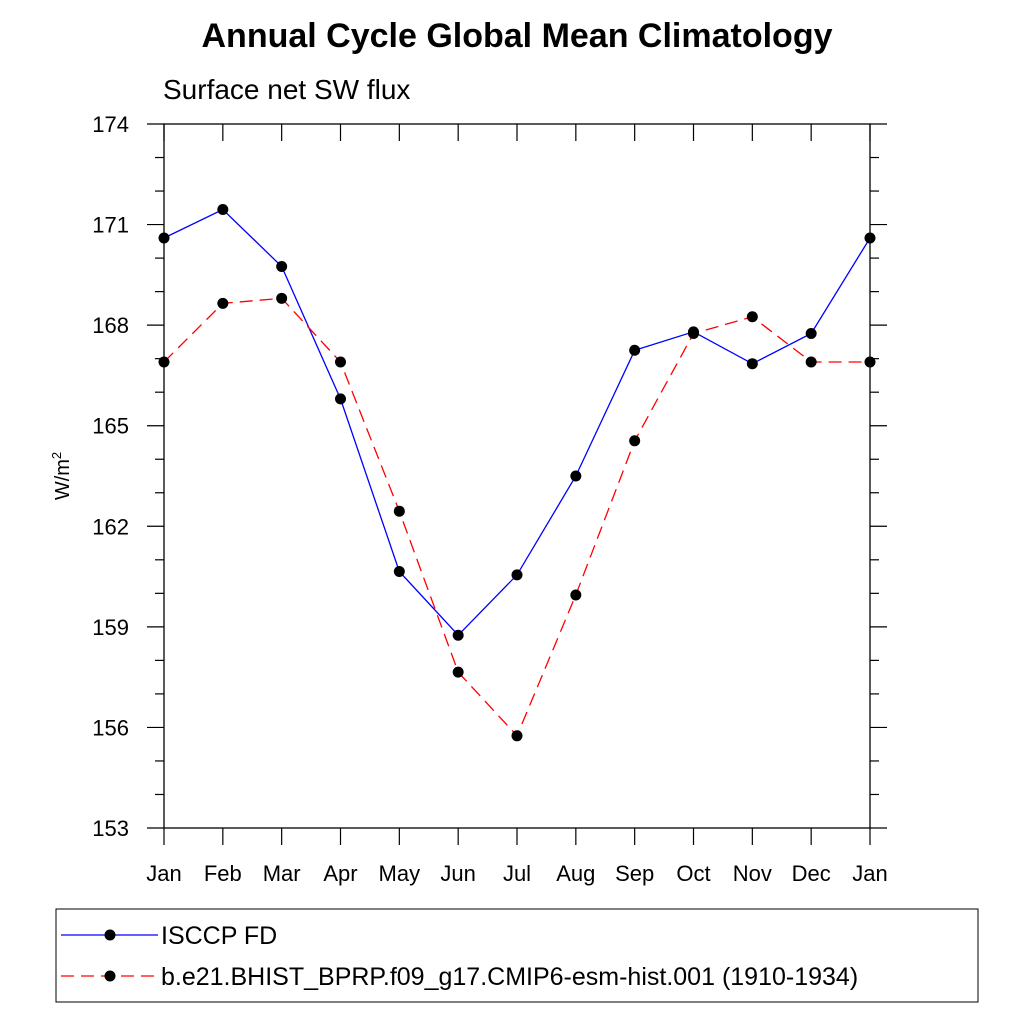 This screenshot has width=1024, height=1024. I want to click on chart-title: Annual Cycle Global Mean Climatology, so click(517, 36).